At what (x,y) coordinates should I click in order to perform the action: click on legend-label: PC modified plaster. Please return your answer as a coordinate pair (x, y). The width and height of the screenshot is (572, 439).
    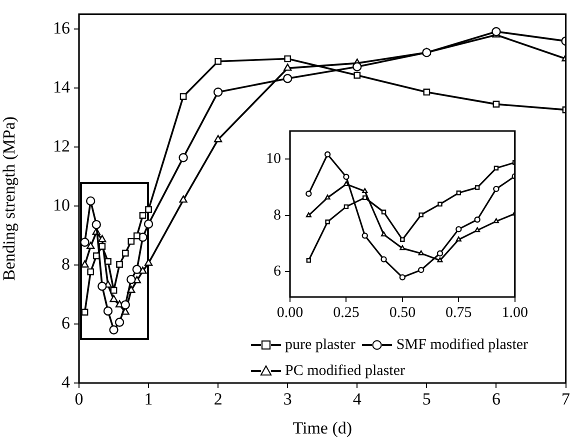
    Looking at the image, I should click on (345, 371).